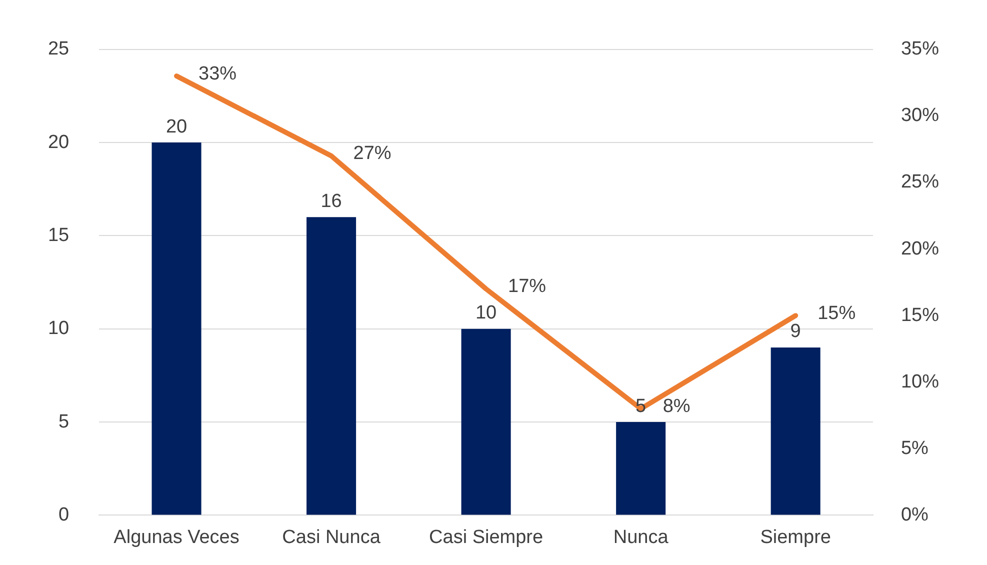 The width and height of the screenshot is (987, 565). I want to click on y-tick-label: 15, so click(59, 235).